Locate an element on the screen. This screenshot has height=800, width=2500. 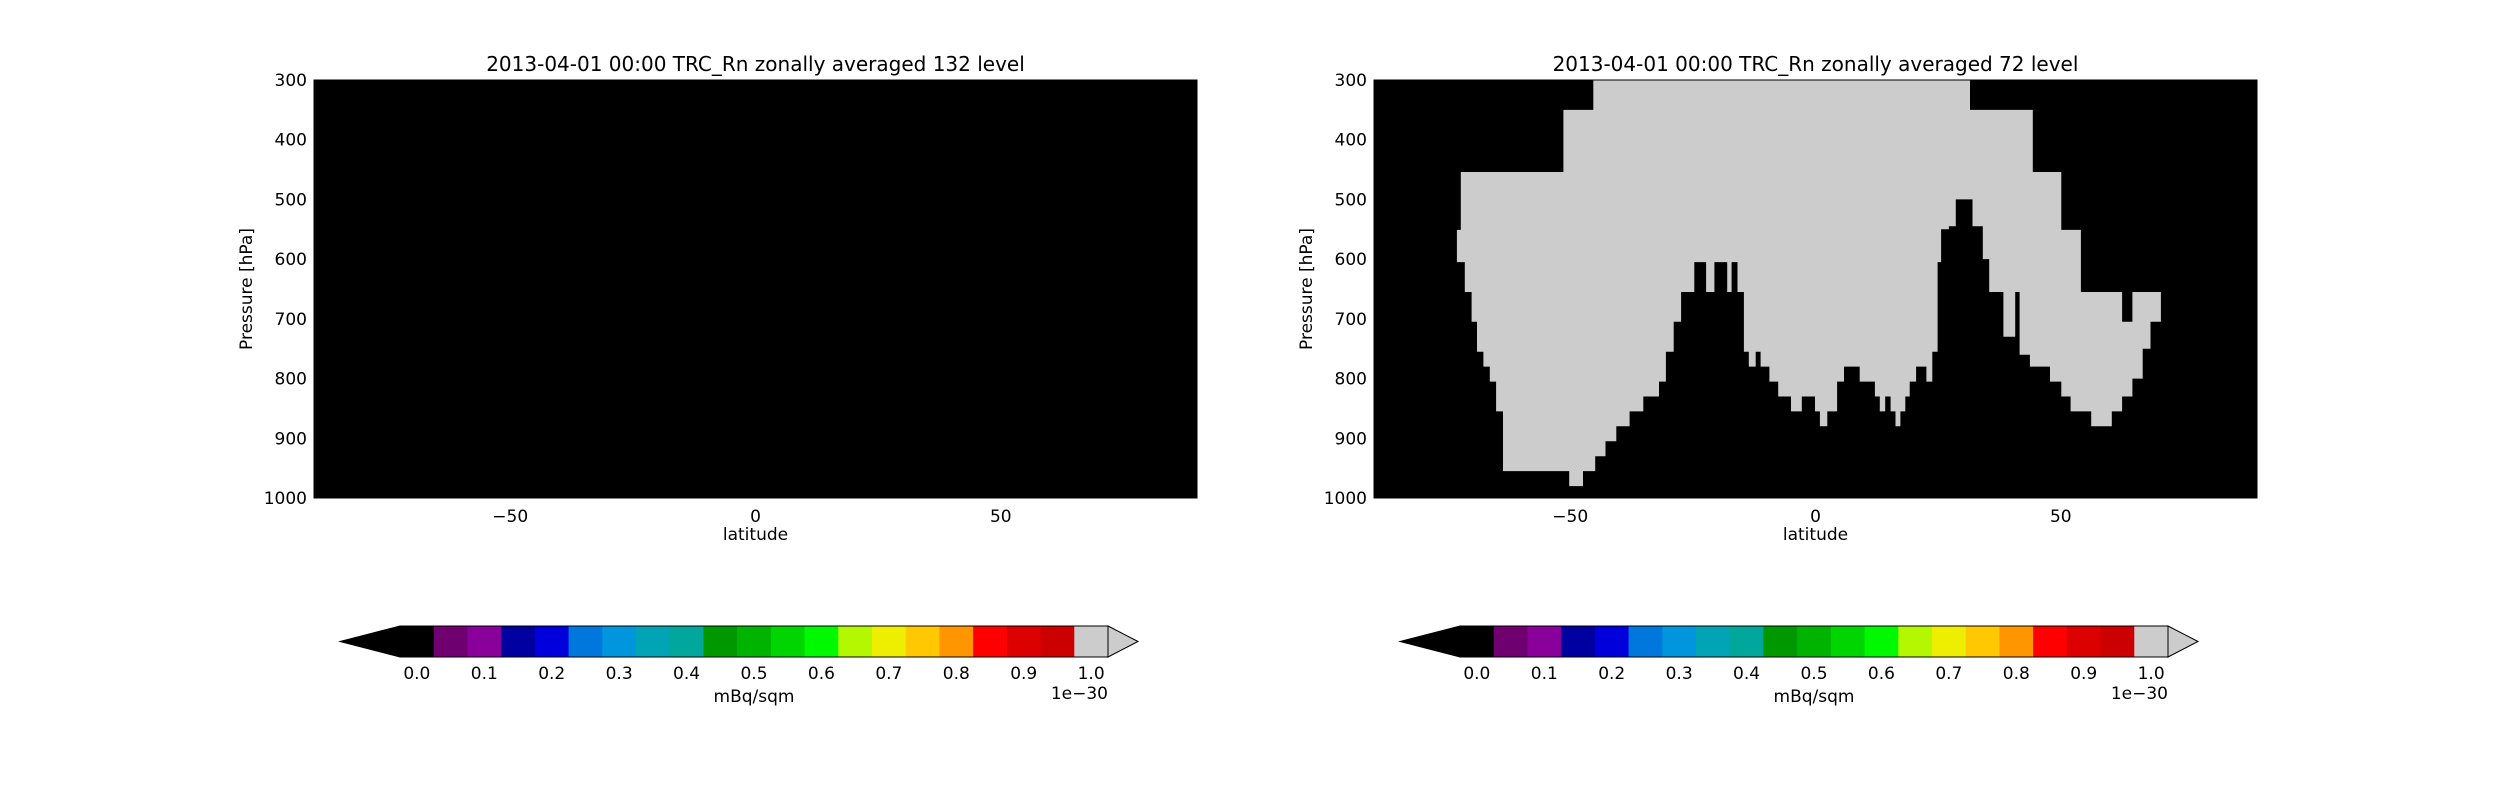
y-tick-label: 400 is located at coordinates (1351, 141).